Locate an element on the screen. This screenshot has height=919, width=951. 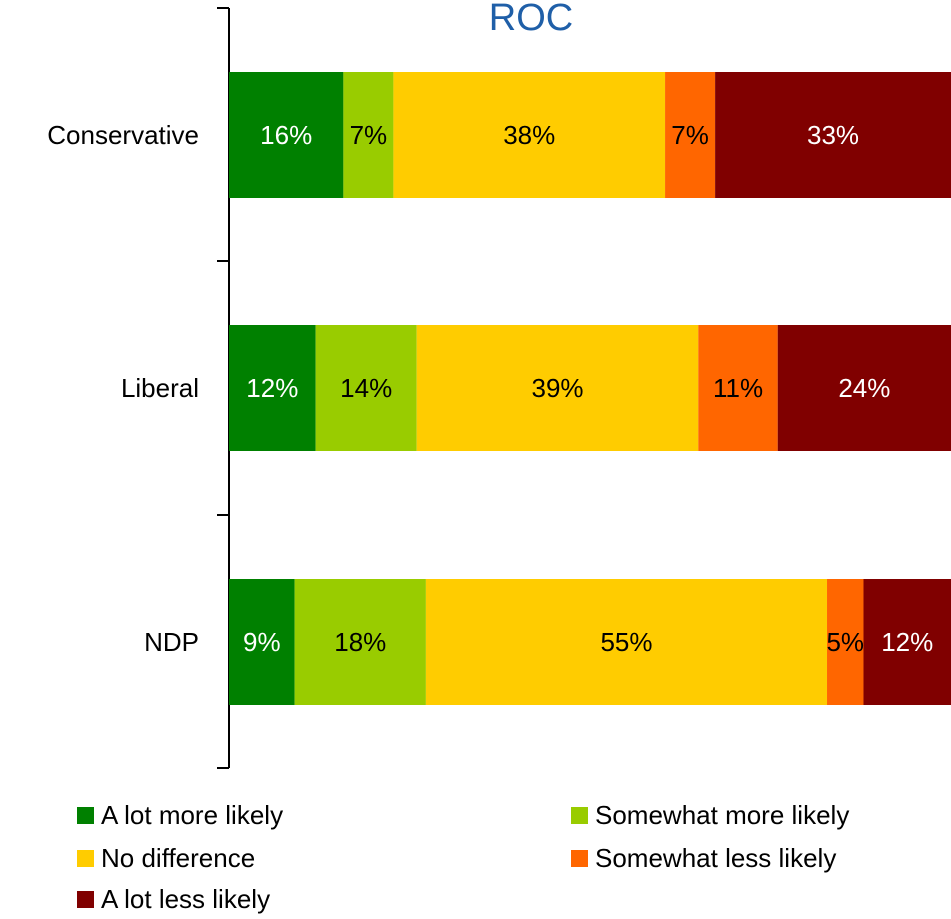
category-labels-group: Conservative Liberal NDP is located at coordinates (123, 388).